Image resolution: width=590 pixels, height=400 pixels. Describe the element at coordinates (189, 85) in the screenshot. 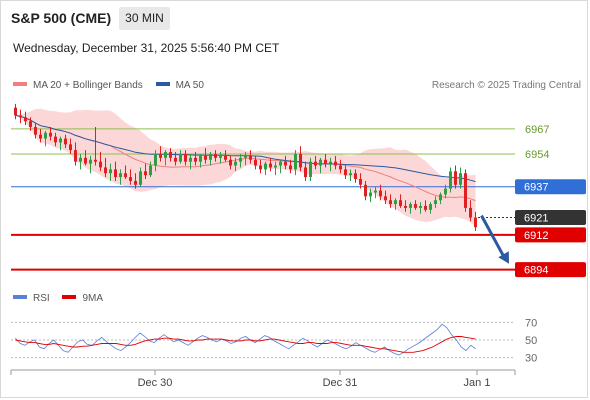

I see `legend-ma50-label: MA 50` at that location.